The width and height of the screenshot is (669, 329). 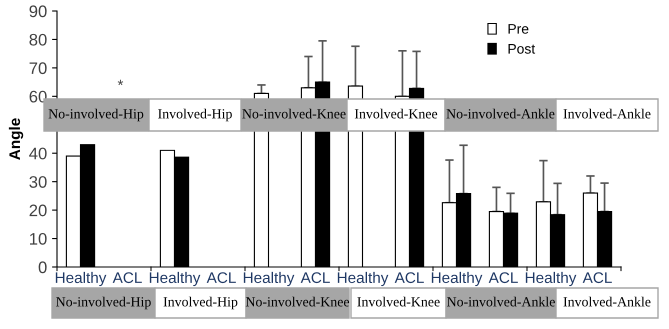 I want to click on y-tick-label: 70, so click(x=38, y=68).